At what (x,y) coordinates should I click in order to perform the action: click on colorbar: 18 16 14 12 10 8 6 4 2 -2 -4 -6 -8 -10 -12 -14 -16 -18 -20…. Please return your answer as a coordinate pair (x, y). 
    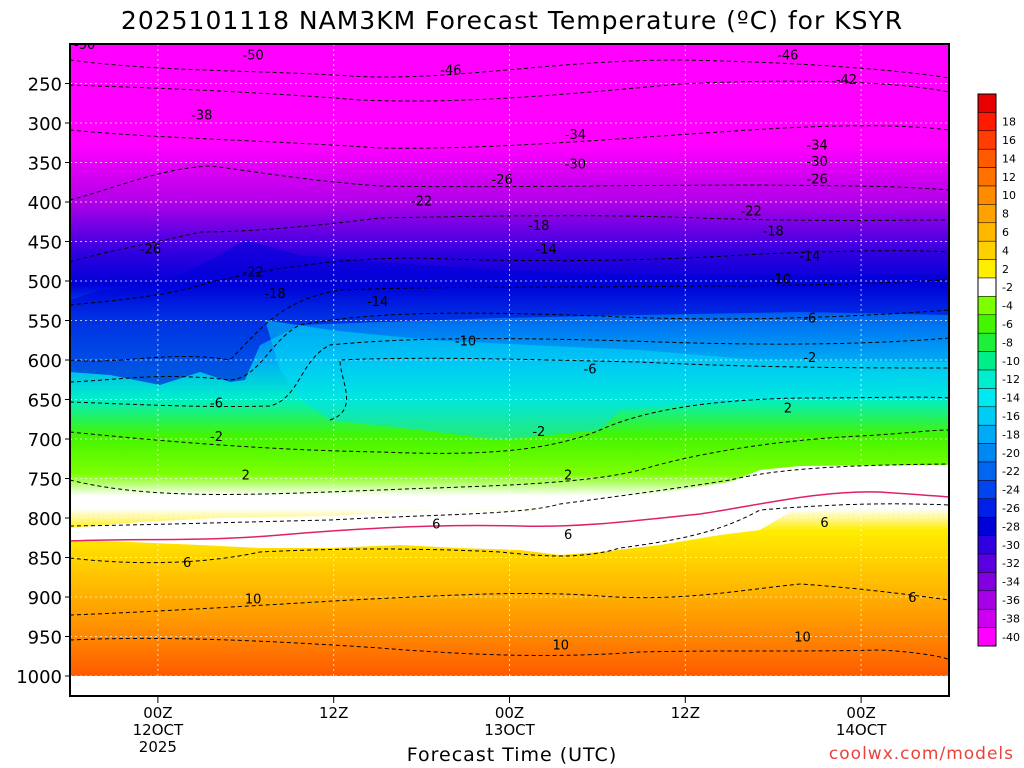
    Looking at the image, I should click on (998, 370).